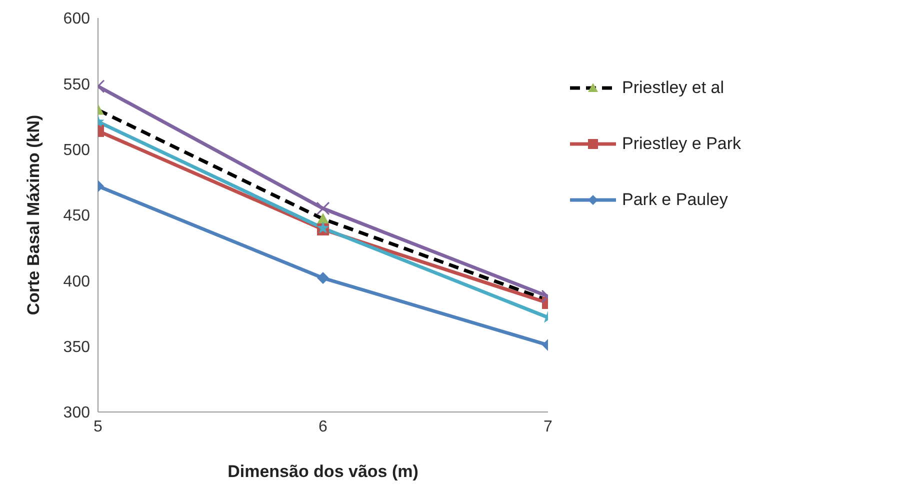 The height and width of the screenshot is (500, 923). What do you see at coordinates (323, 427) in the screenshot?
I see `x-tick-label: 6` at bounding box center [323, 427].